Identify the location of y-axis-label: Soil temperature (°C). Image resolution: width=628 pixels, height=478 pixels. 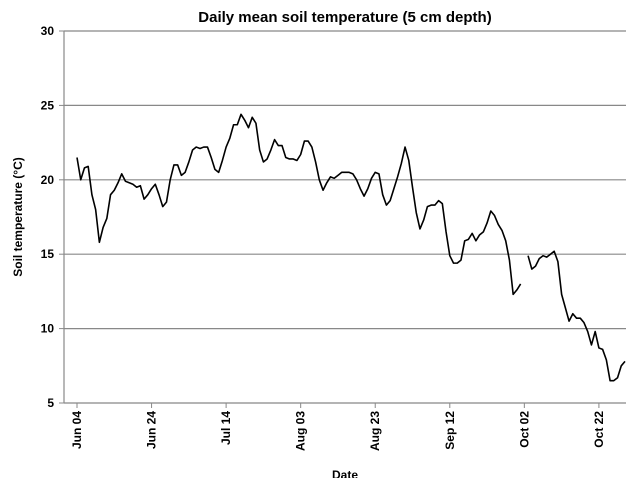
(18, 216).